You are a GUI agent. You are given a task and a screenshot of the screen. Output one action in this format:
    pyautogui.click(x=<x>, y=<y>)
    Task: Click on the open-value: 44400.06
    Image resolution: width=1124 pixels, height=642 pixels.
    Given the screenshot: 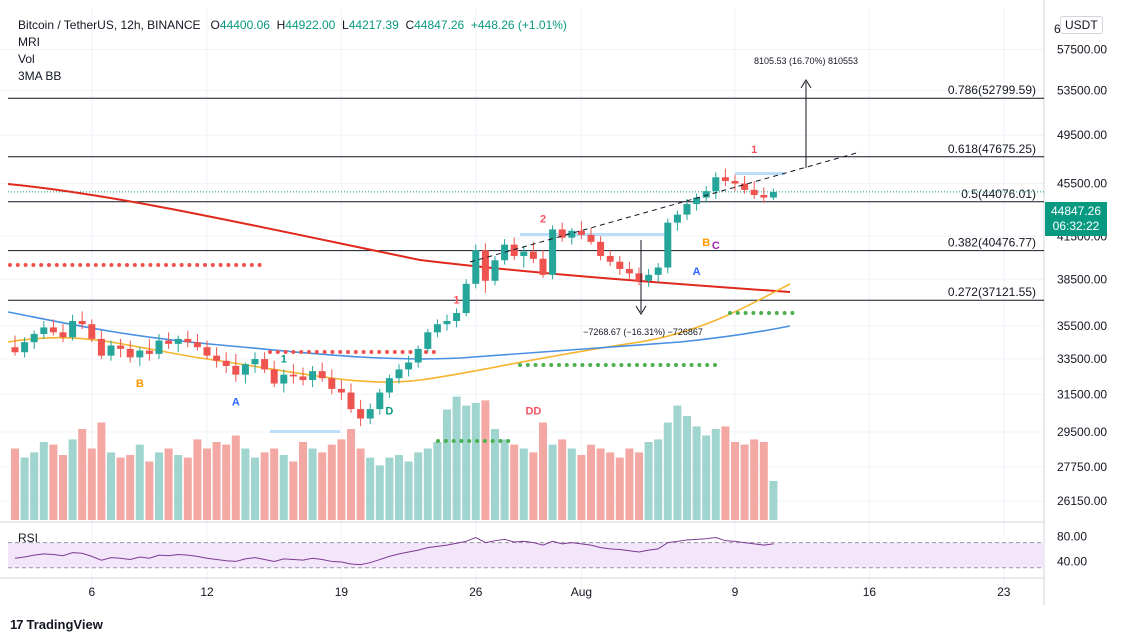 What is the action you would take?
    pyautogui.click(x=244, y=25)
    